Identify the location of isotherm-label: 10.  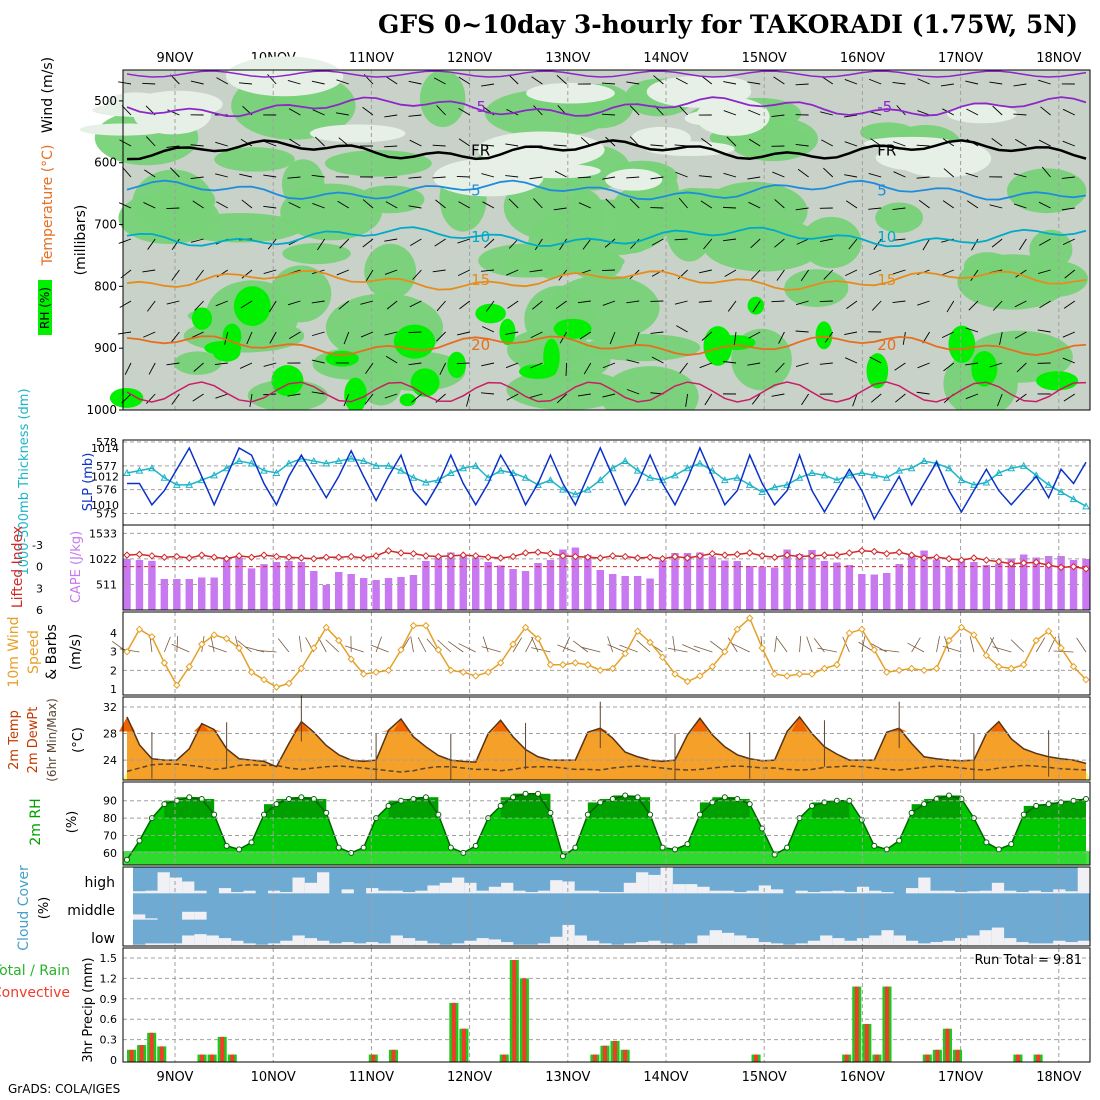
(886, 237).